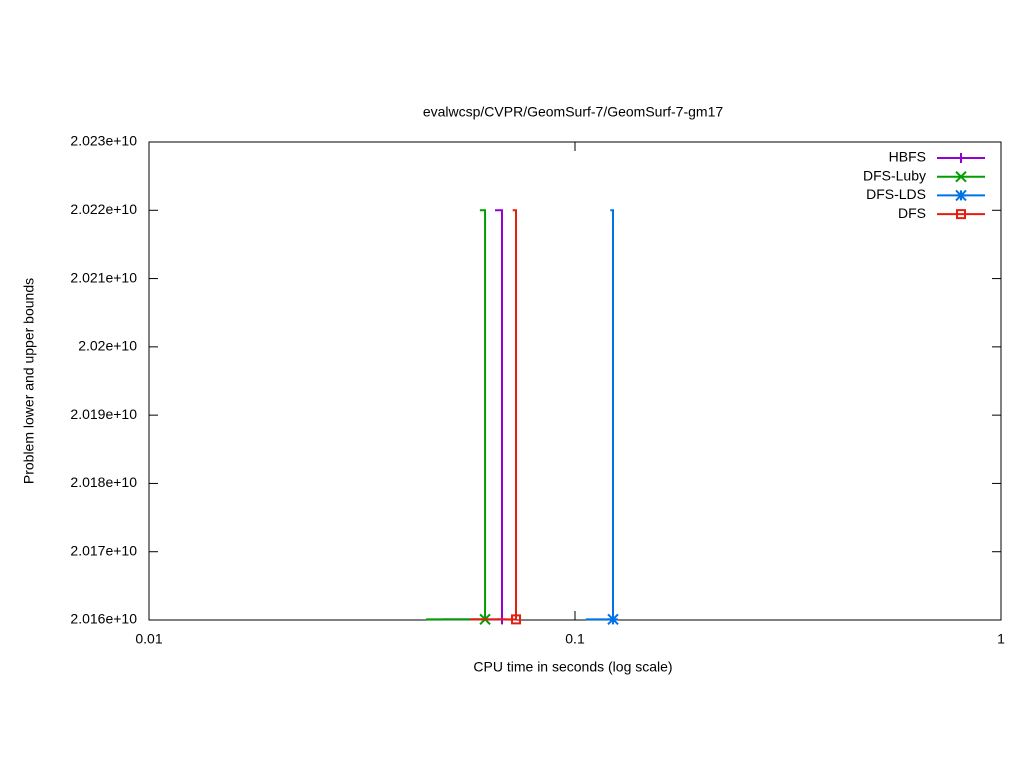 The width and height of the screenshot is (1024, 768). Describe the element at coordinates (575, 639) in the screenshot. I see `x-tick-label: 0.1` at that location.